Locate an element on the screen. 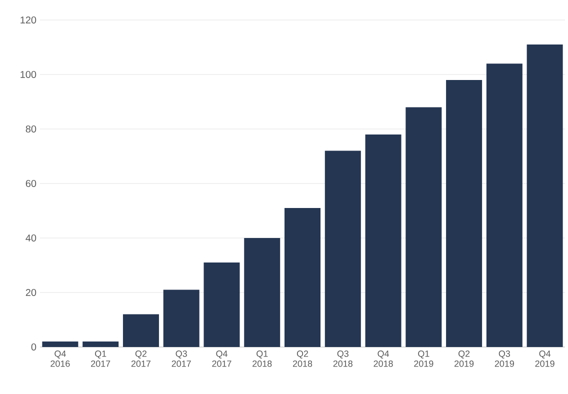  x-tick-label: Q2 2019 is located at coordinates (464, 358).